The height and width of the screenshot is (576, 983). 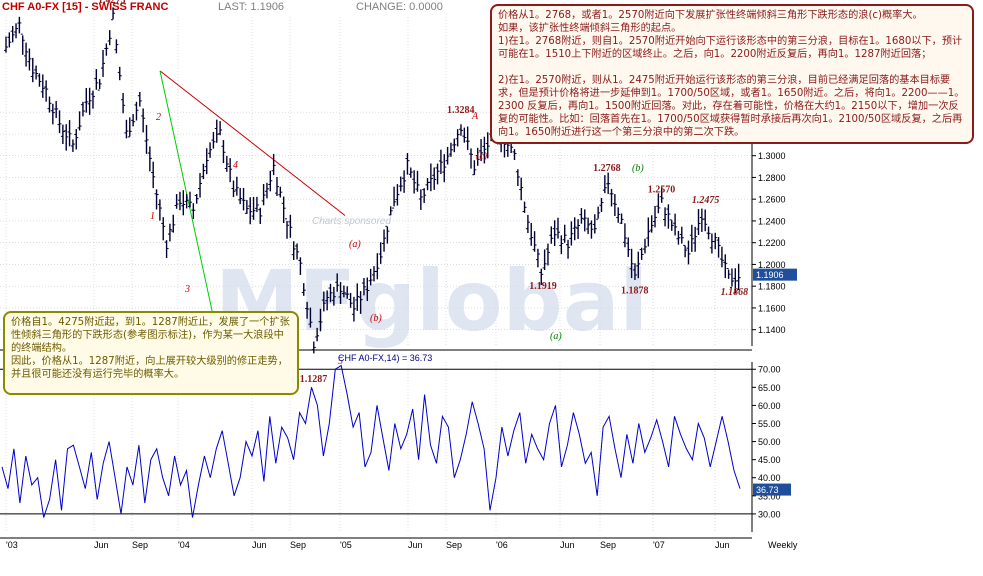 What do you see at coordinates (769, 388) in the screenshot?
I see `osc-y-tick-label: 65.00` at bounding box center [769, 388].